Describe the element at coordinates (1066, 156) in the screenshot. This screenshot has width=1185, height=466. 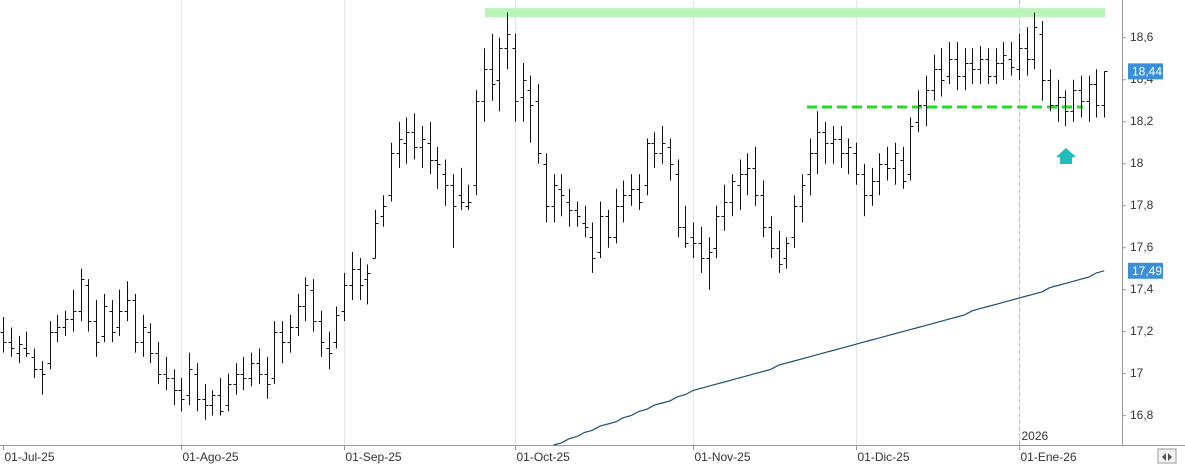
I see `up-arrow` at that location.